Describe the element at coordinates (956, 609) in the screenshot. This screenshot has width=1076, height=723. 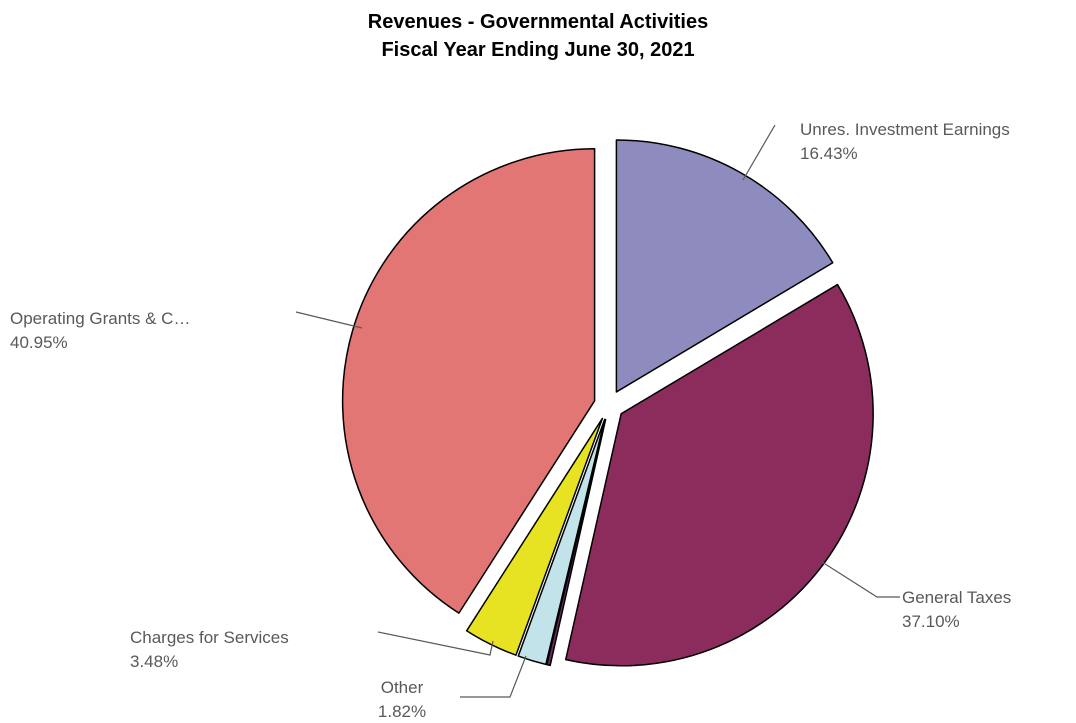
I see `slice-label-1: General Taxes 37.10%` at that location.